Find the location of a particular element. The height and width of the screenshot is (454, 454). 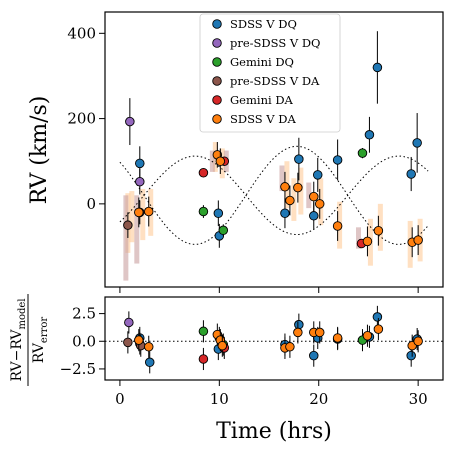

legend-marker-pre-sdss-v-da is located at coordinates (217, 81).